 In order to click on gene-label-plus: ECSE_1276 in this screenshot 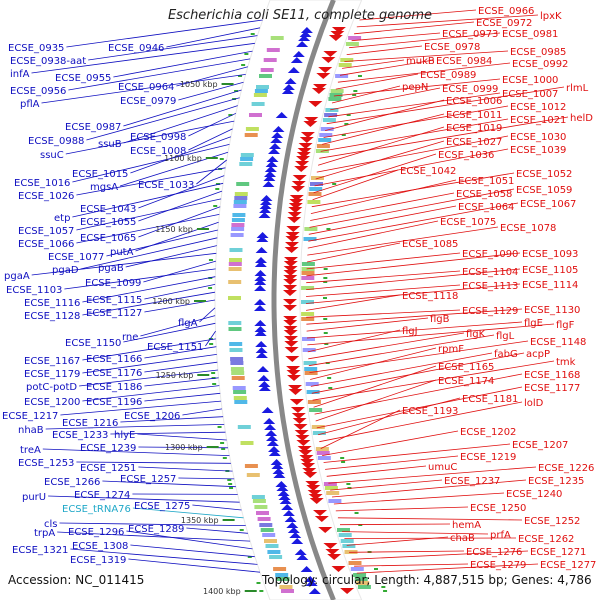, I will do `click(494, 552)`.